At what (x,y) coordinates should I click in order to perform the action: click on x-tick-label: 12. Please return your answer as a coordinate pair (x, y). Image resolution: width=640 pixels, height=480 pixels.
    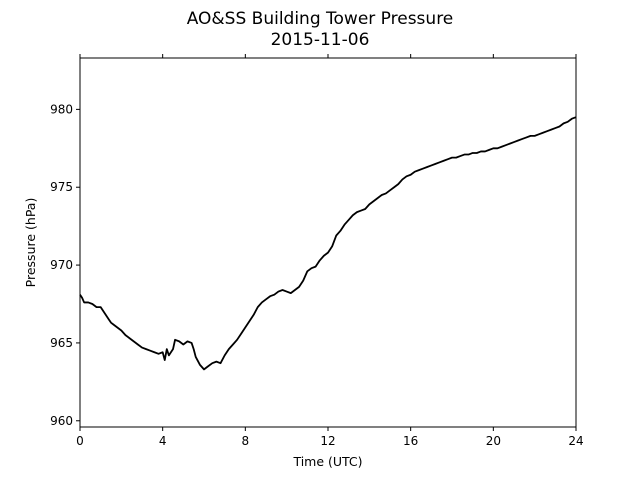
    Looking at the image, I should click on (327, 441).